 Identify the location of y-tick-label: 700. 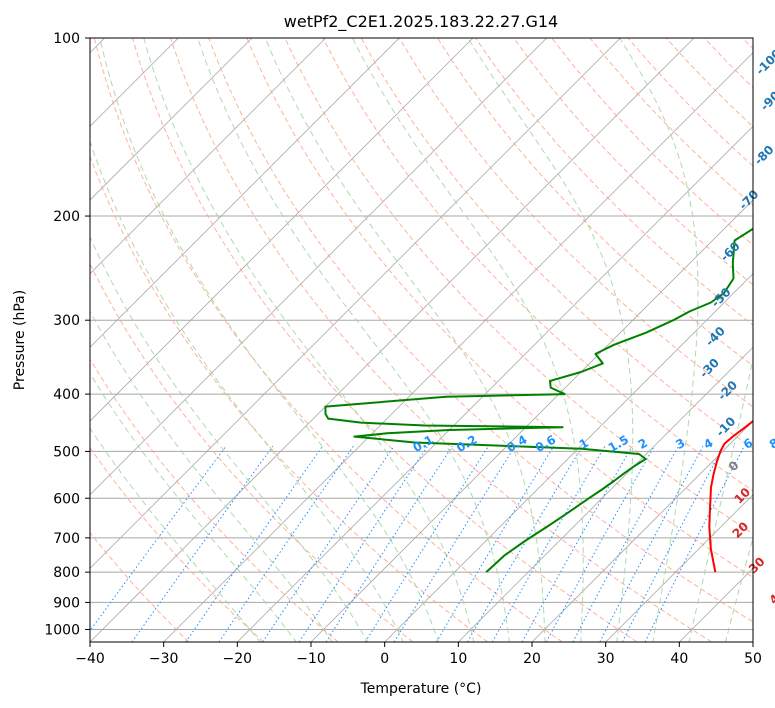
(66, 539).